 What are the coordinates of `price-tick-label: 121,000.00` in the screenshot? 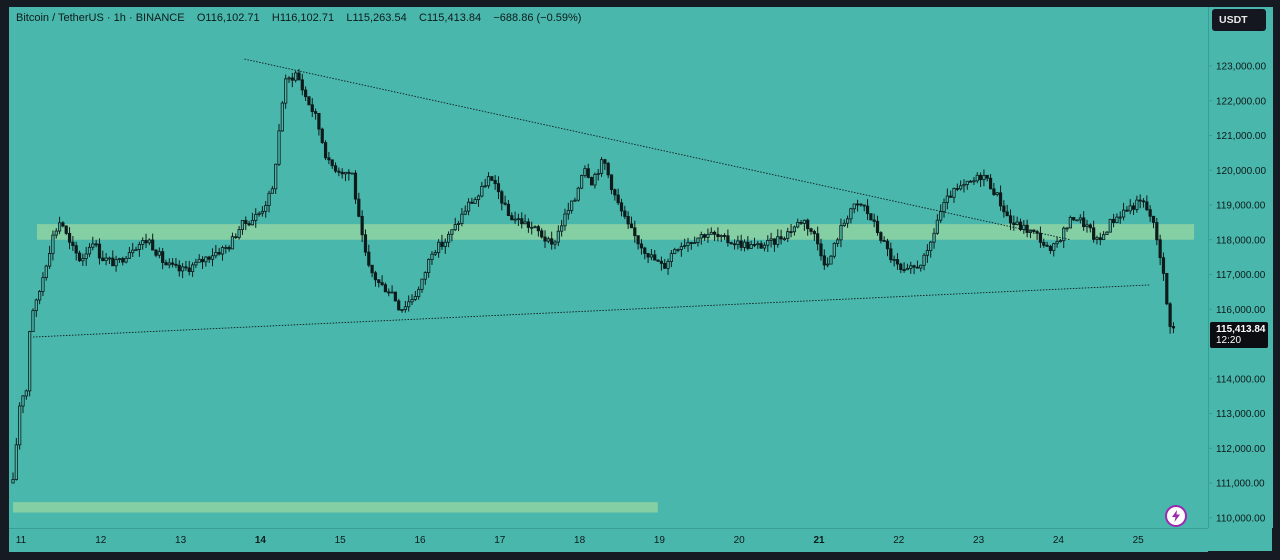 It's located at (1241, 136).